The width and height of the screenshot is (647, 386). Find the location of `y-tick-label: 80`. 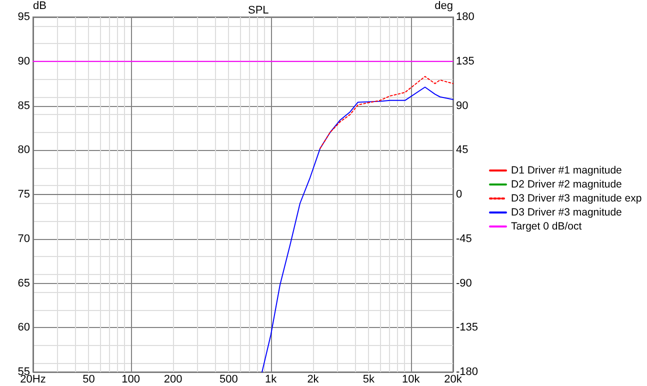

y-tick-label: 80 is located at coordinates (24, 150).